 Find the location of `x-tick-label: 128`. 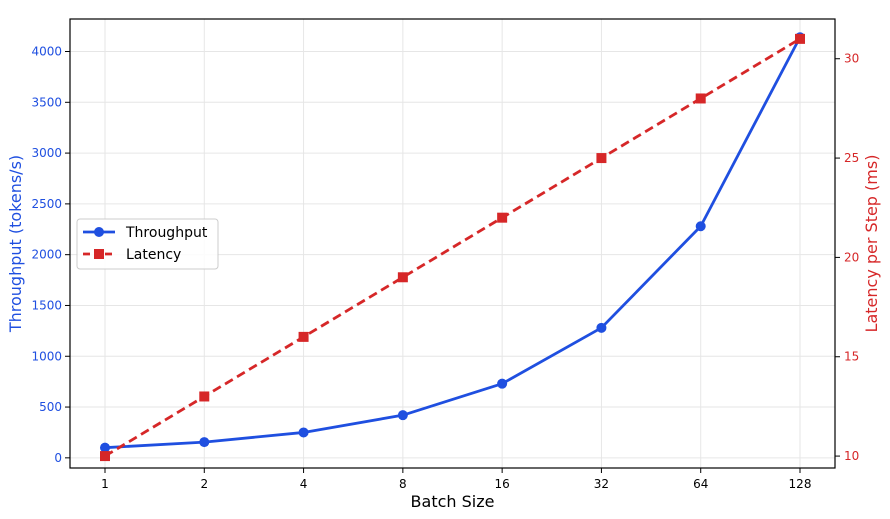

x-tick-label: 128 is located at coordinates (800, 484).